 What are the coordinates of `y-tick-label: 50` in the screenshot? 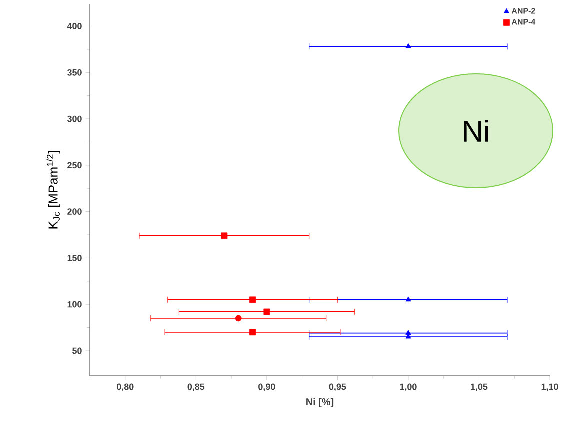 It's located at (77, 351).